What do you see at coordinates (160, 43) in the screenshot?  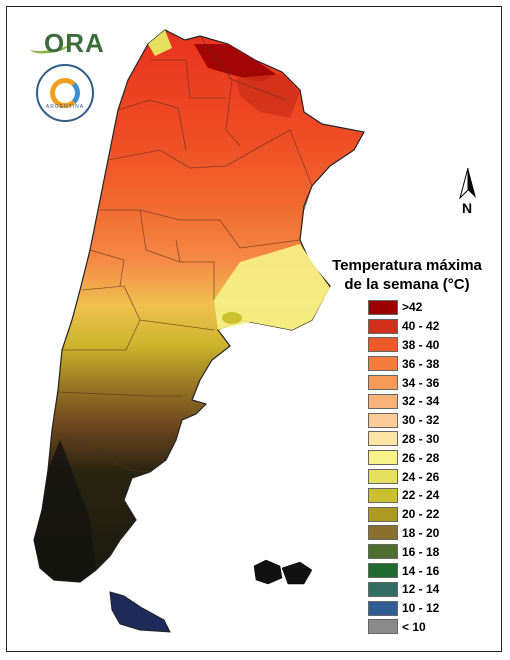 I see `zone-northwest-peak` at bounding box center [160, 43].